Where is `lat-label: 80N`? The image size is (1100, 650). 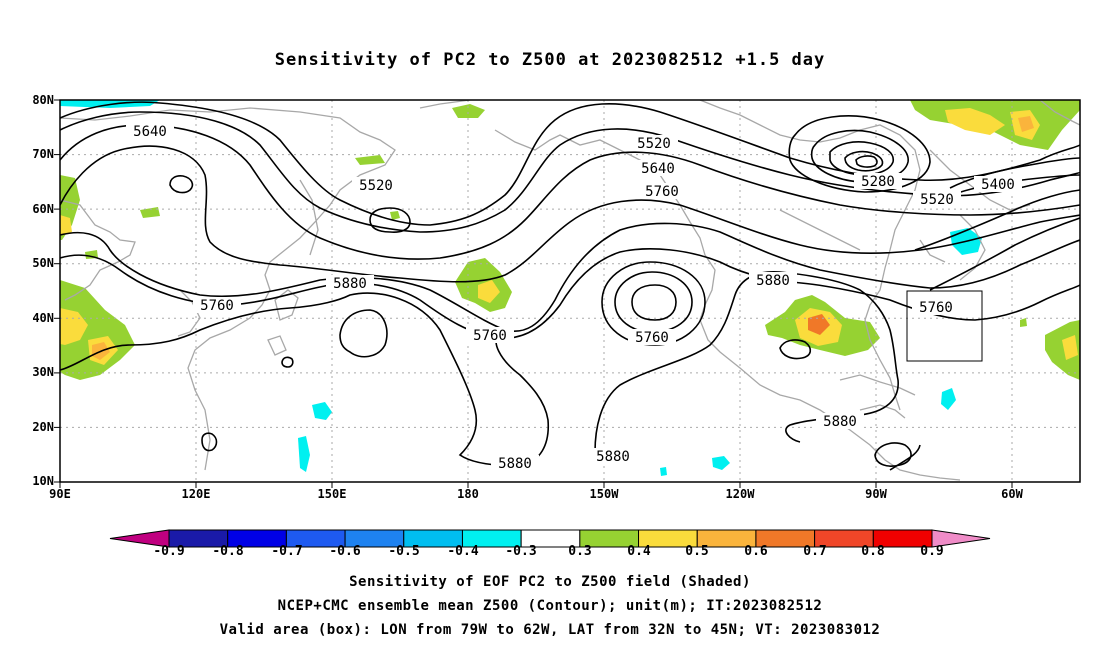 lat-label: 80N is located at coordinates (43, 100).